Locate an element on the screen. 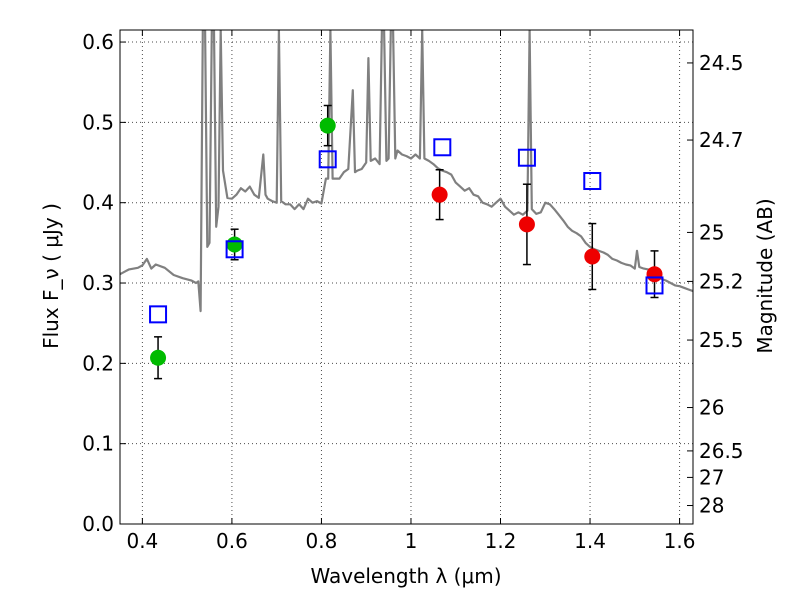 This screenshot has height=600, width=800. y2-tick-label: 24.5 is located at coordinates (721, 63).